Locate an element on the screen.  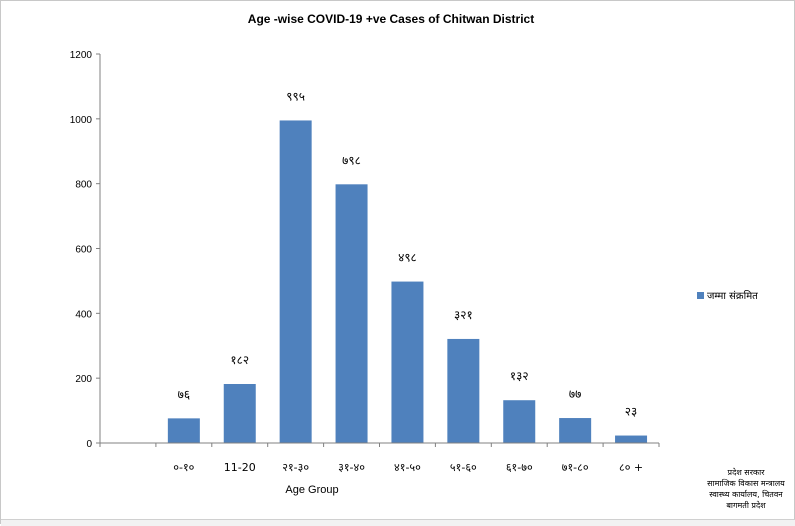
x-tick-label: ५१-६० is located at coordinates (463, 467).